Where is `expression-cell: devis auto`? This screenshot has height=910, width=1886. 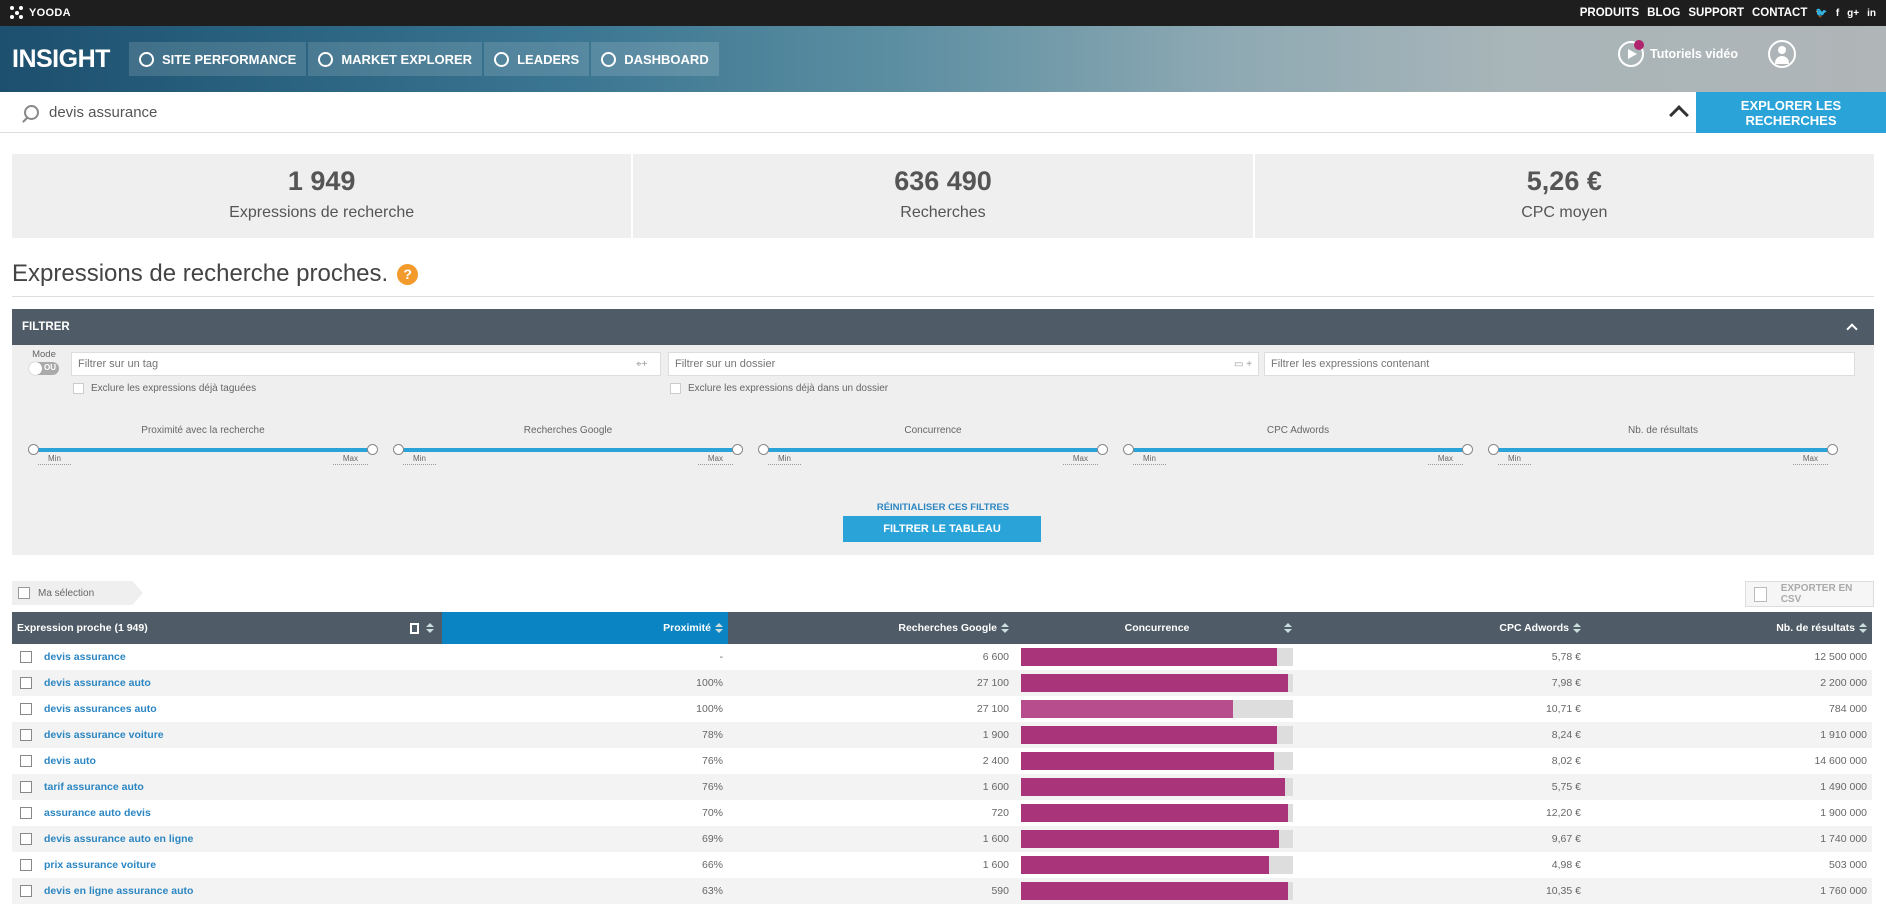 expression-cell: devis auto is located at coordinates (227, 761).